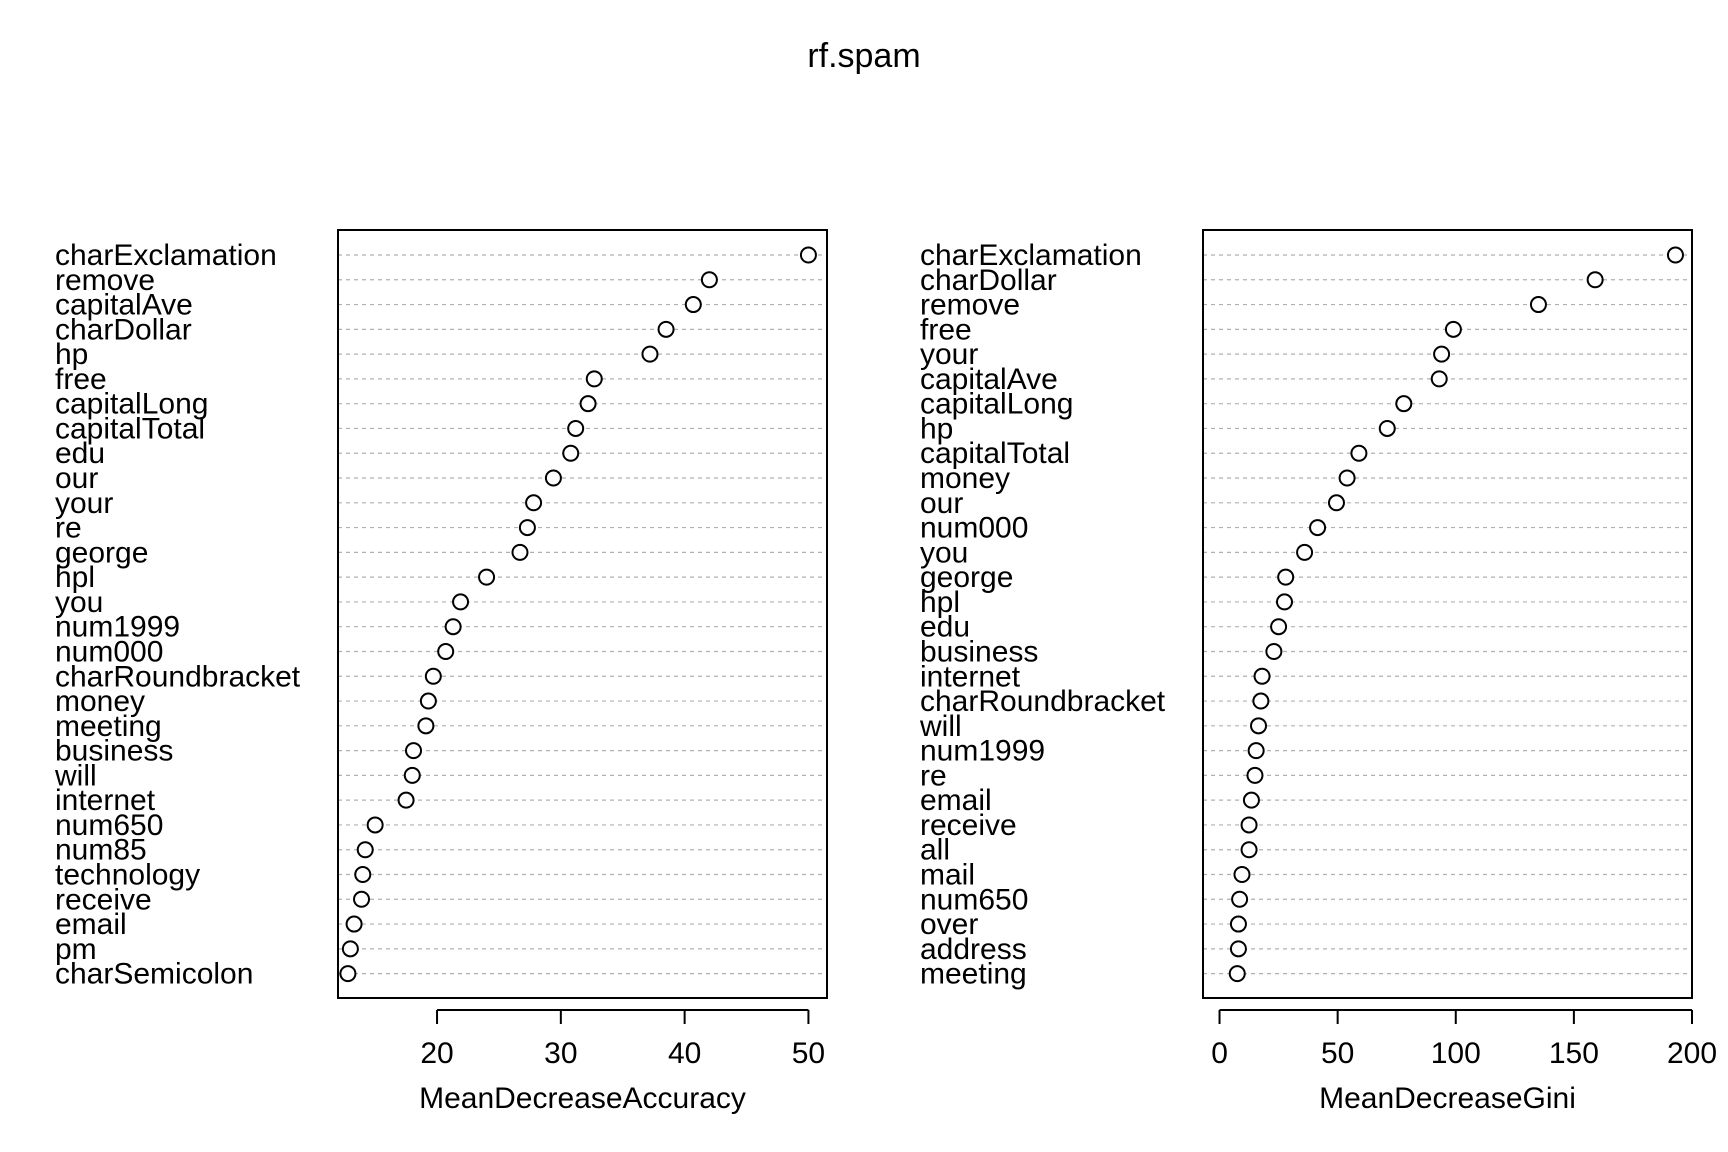 Image resolution: width=1728 pixels, height=1152 pixels. Describe the element at coordinates (123, 329) in the screenshot. I see `accuracy-variable-label: charDollar` at that location.